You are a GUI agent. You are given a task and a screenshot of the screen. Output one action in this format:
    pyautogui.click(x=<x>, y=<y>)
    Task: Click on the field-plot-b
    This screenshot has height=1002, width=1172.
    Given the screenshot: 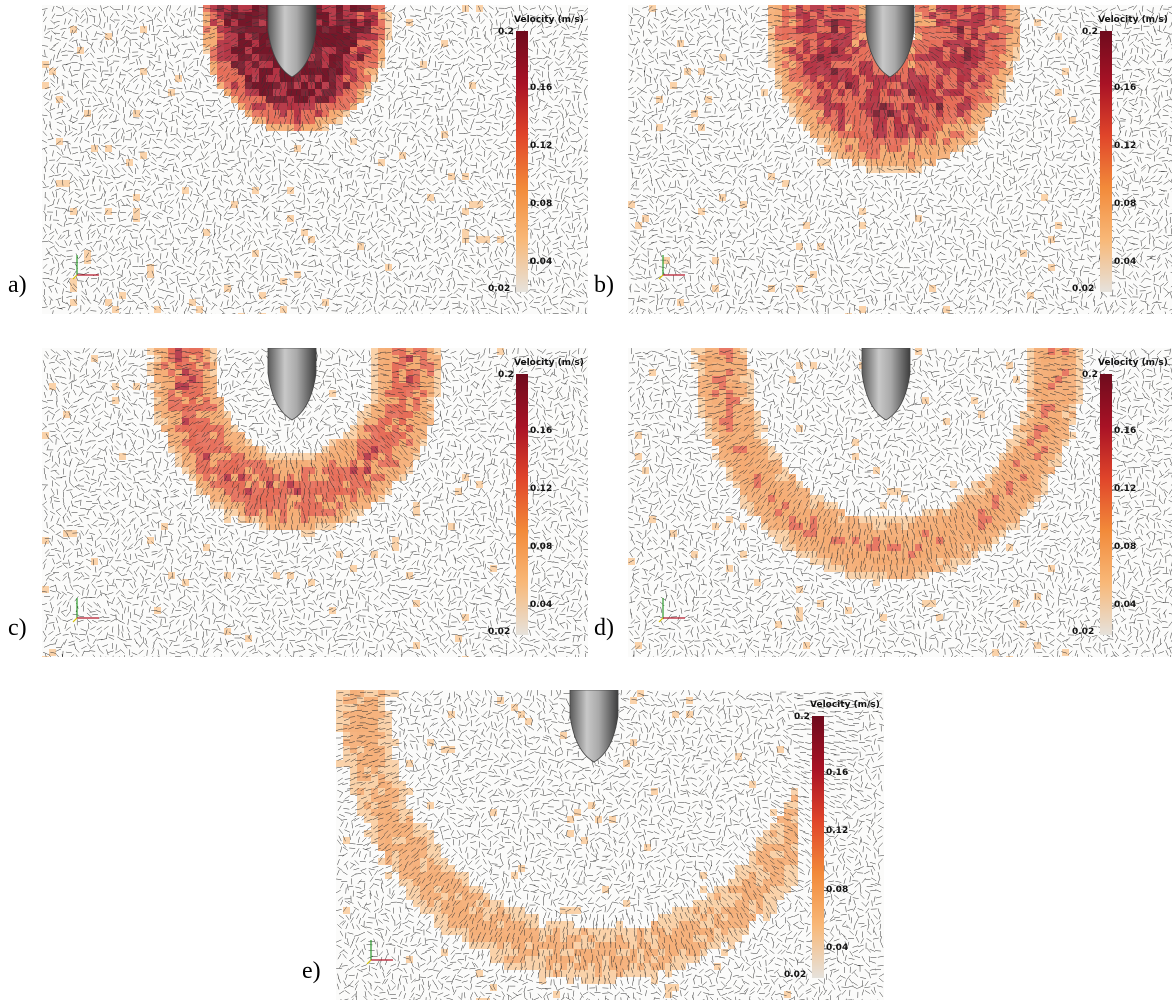 What is the action you would take?
    pyautogui.click(x=900, y=159)
    